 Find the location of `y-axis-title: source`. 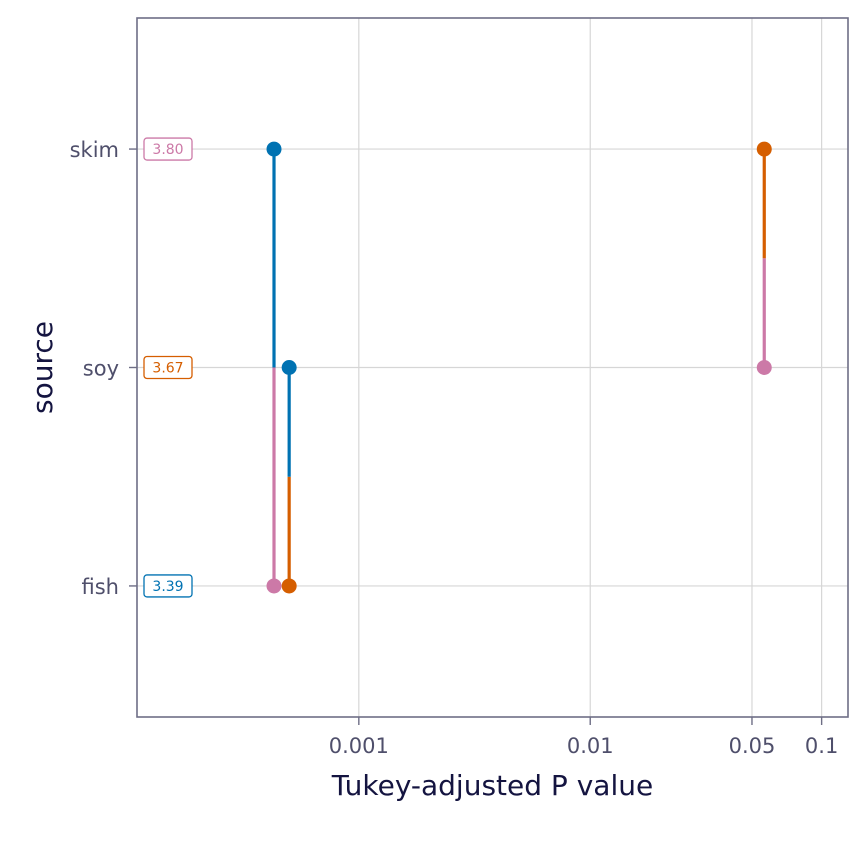

y-axis-title: source is located at coordinates (42, 367).